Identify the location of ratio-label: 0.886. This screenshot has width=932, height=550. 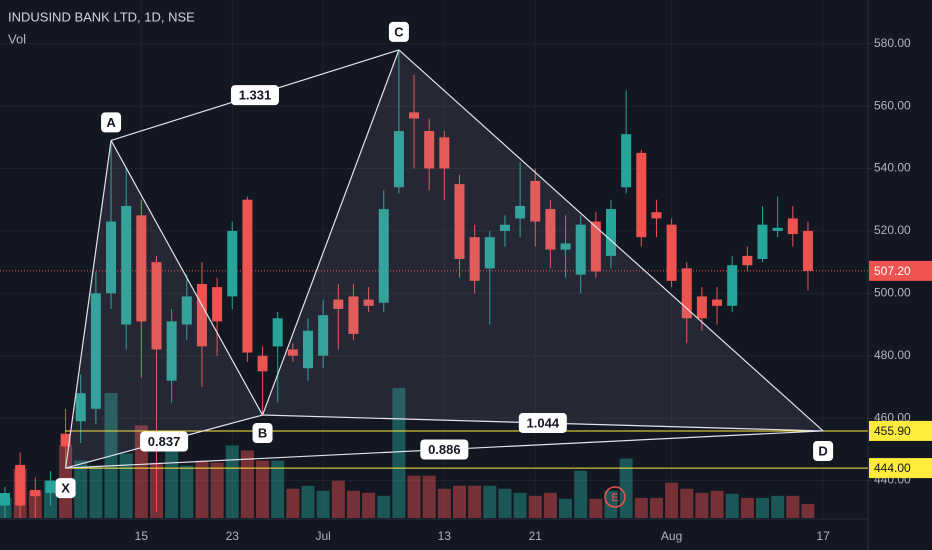
(444, 449).